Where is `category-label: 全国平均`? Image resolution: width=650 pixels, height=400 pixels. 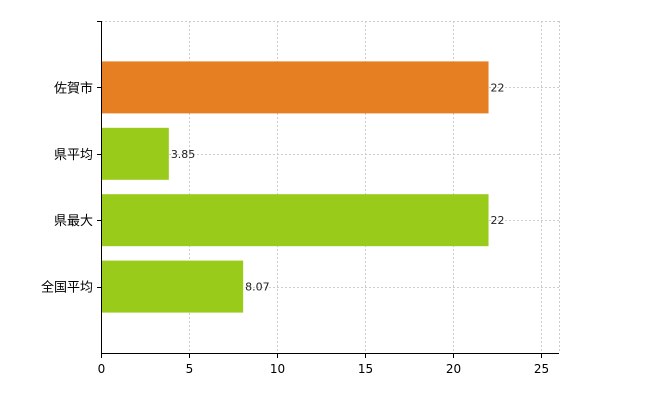 category-label: 全国平均 is located at coordinates (67, 288).